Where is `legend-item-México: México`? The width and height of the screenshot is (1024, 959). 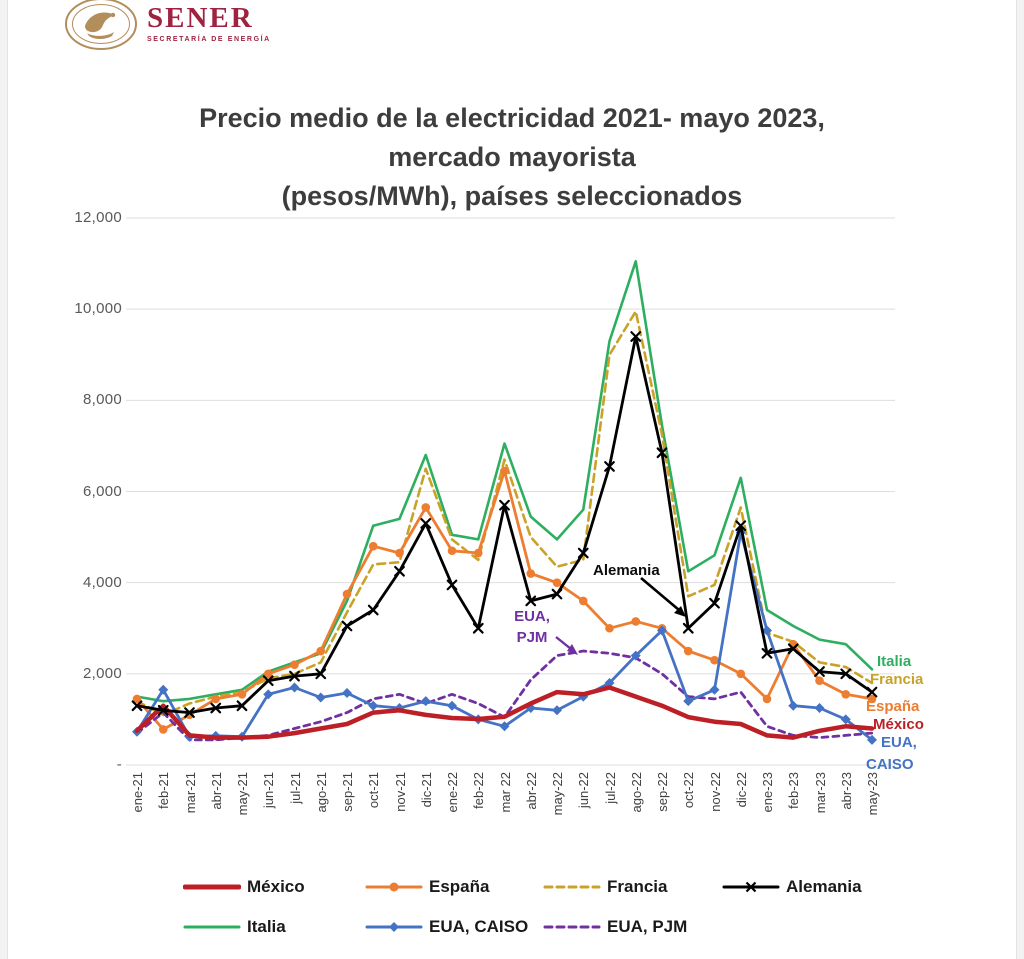 legend-item-México: México is located at coordinates (244, 887).